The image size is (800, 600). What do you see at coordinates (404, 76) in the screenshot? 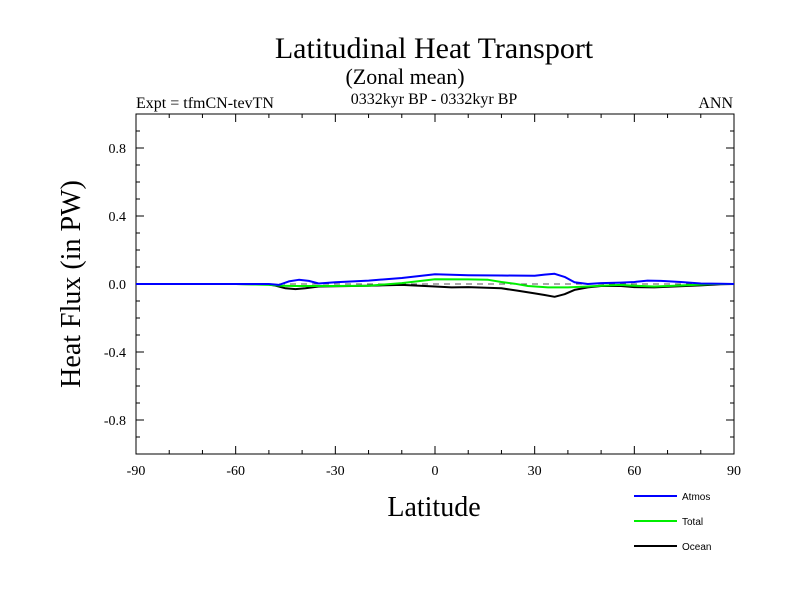
I see `chart-subtitle: (Zonal mean)` at bounding box center [404, 76].